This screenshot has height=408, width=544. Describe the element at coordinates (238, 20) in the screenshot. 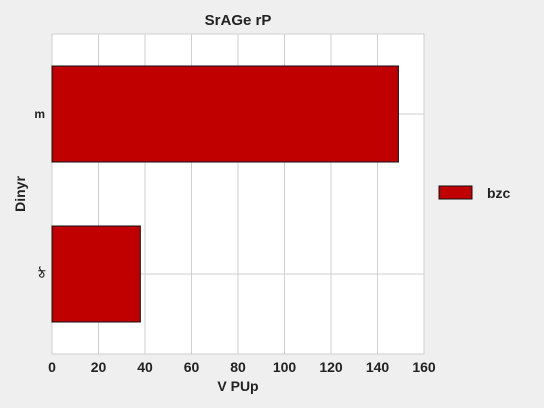

I see `chart-title: SrAGe rP` at that location.